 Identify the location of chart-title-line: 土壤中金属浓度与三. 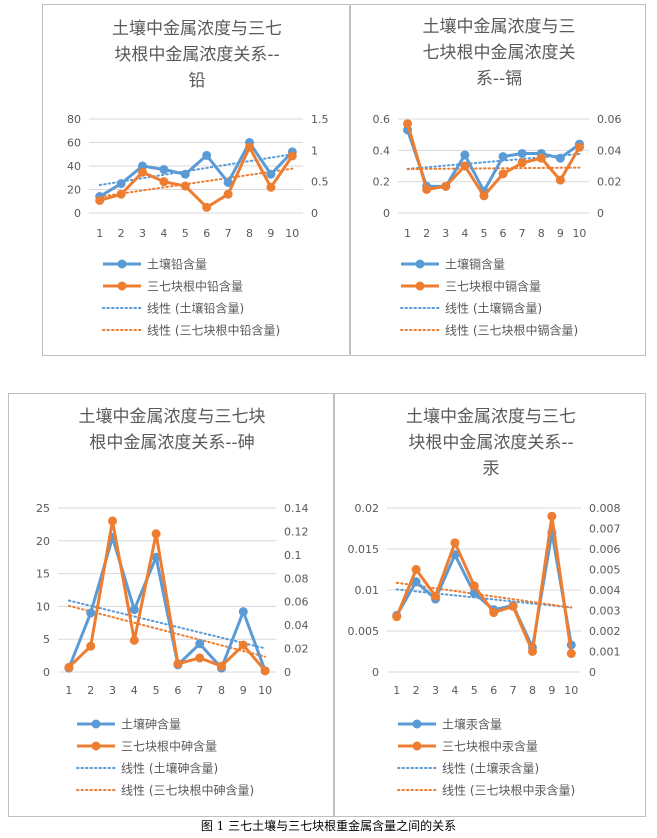
(499, 26).